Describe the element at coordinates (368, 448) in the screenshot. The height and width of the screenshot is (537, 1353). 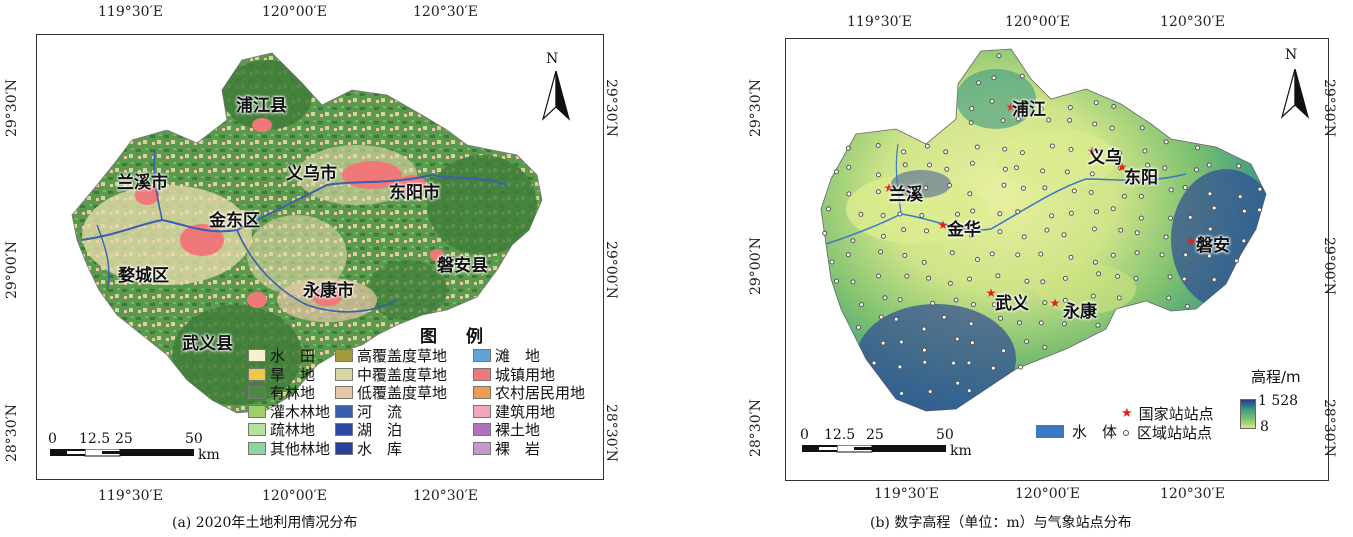
I see `legend-item: 水 库` at that location.